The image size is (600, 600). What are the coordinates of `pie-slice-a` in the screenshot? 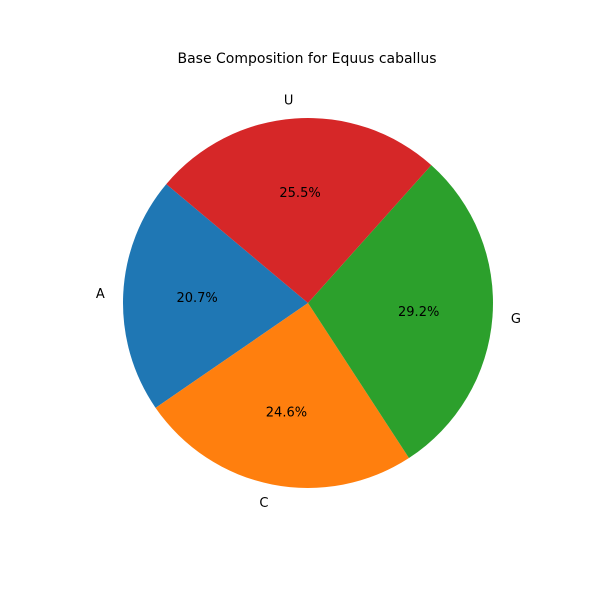 It's located at (215, 296).